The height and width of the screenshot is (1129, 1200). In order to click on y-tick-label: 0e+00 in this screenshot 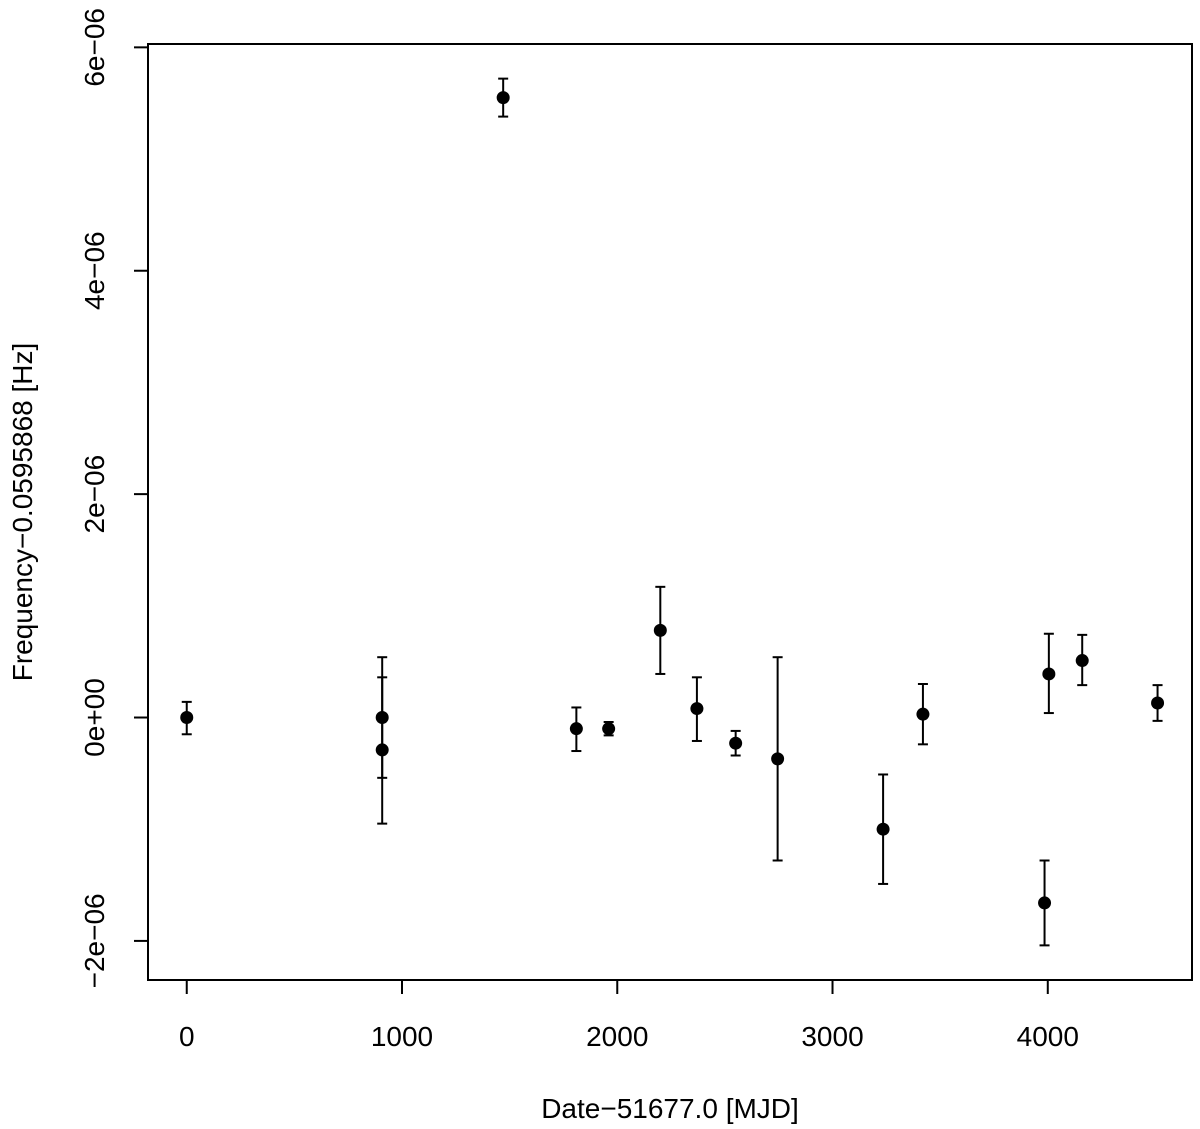, I will do `click(94, 717)`.